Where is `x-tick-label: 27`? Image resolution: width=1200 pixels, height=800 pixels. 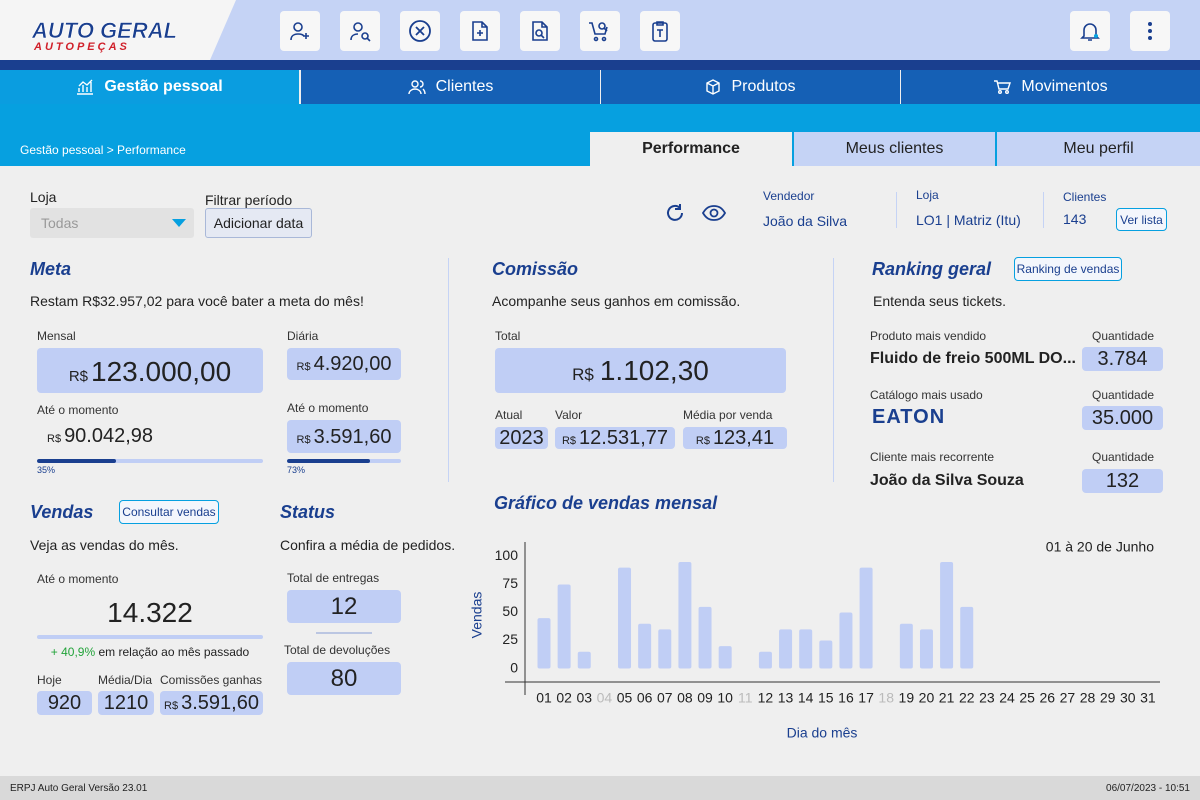 x-tick-label: 27 is located at coordinates (1068, 698).